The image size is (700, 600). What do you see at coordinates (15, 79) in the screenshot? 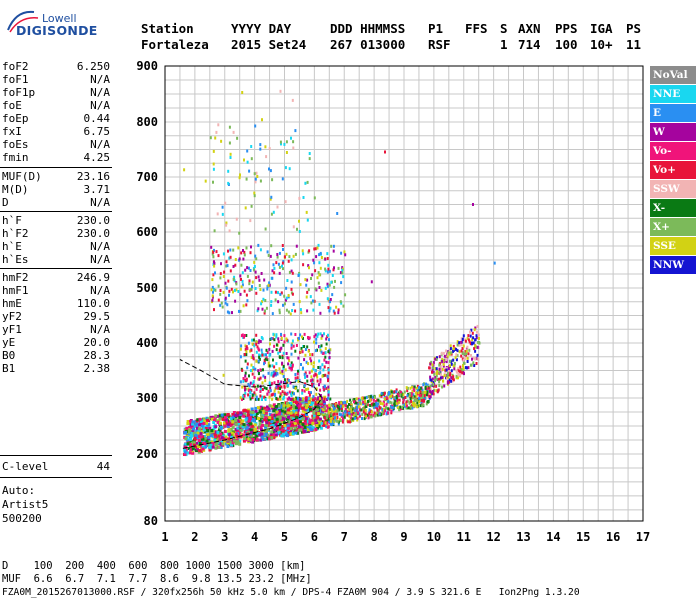
I see `param-key: foF1` at bounding box center [15, 79].